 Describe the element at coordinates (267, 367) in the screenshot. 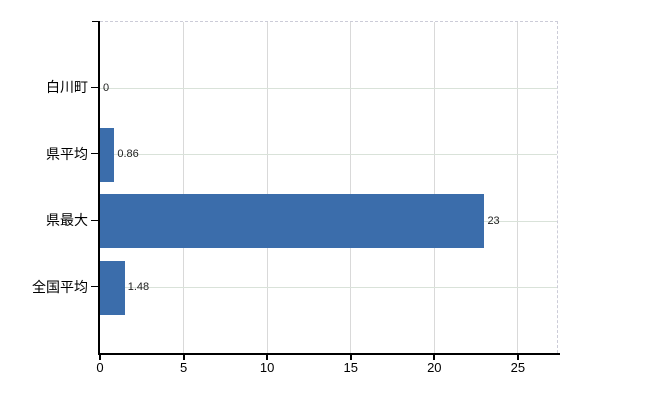

I see `x-axis-tick-label: 10` at that location.